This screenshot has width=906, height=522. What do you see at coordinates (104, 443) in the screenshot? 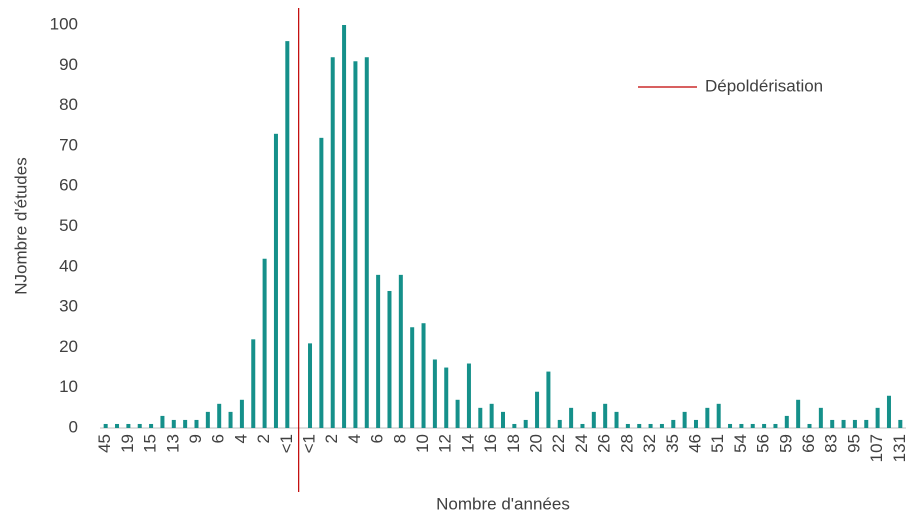
I see `x-tick-label: 45` at bounding box center [104, 443].